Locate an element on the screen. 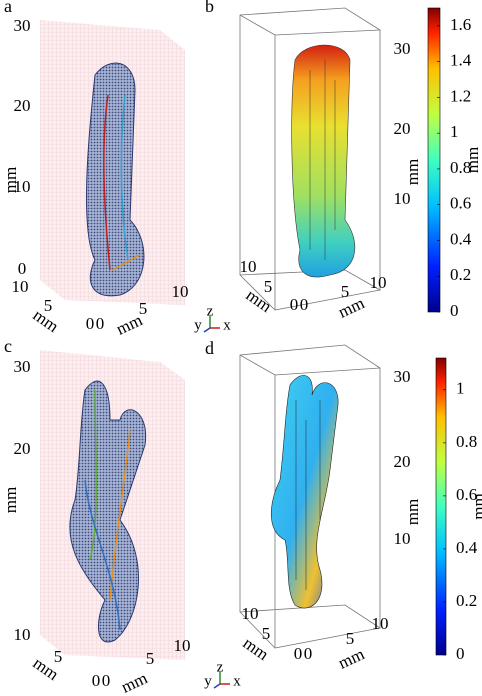 The width and height of the screenshot is (482, 696). panel-b-surface is located at coordinates (310, 159).